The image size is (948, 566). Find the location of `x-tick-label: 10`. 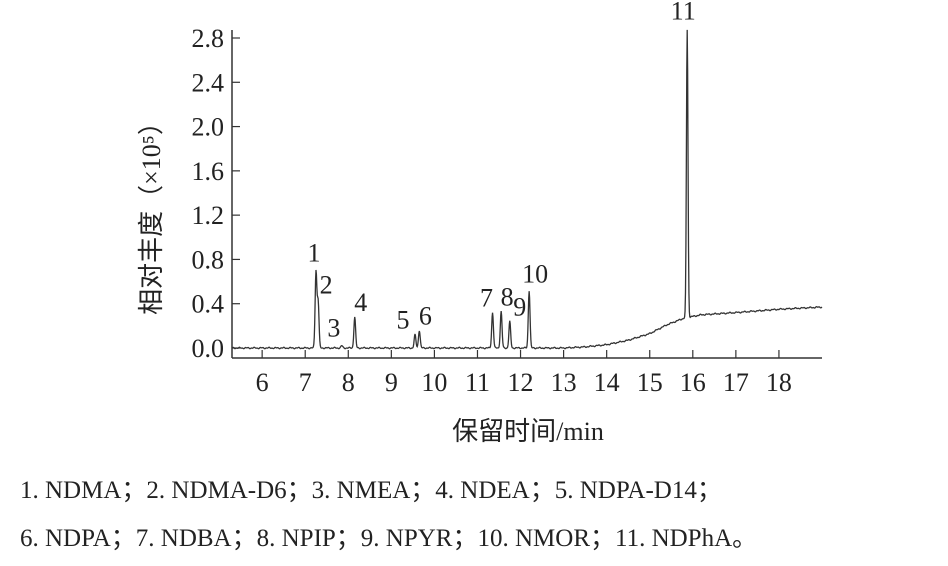

x-tick-label: 10 is located at coordinates (434, 382).